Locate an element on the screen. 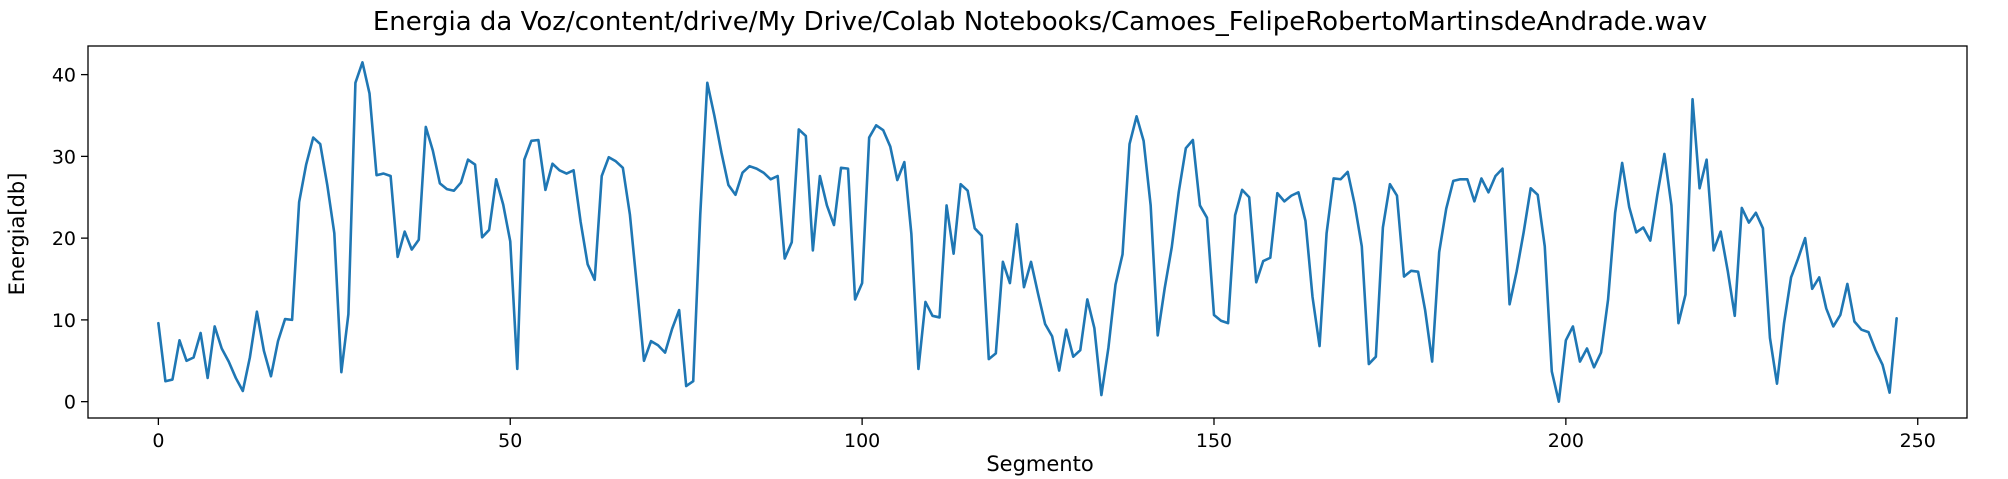 The image size is (2008, 479). y-axis-label: Energia[db] is located at coordinates (17, 234).